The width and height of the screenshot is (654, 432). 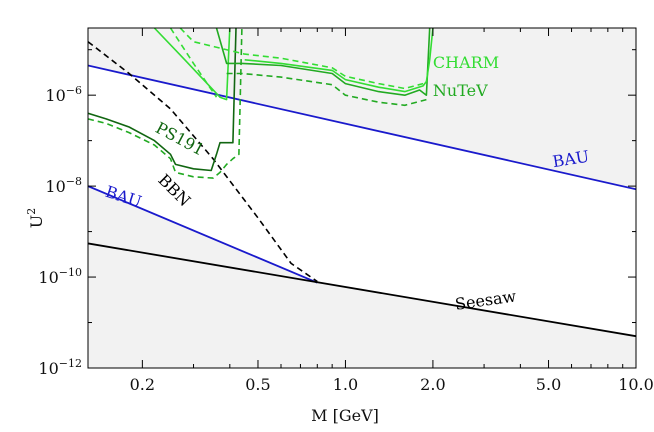 I want to click on x-tick-label: 0.5, so click(x=257, y=384).